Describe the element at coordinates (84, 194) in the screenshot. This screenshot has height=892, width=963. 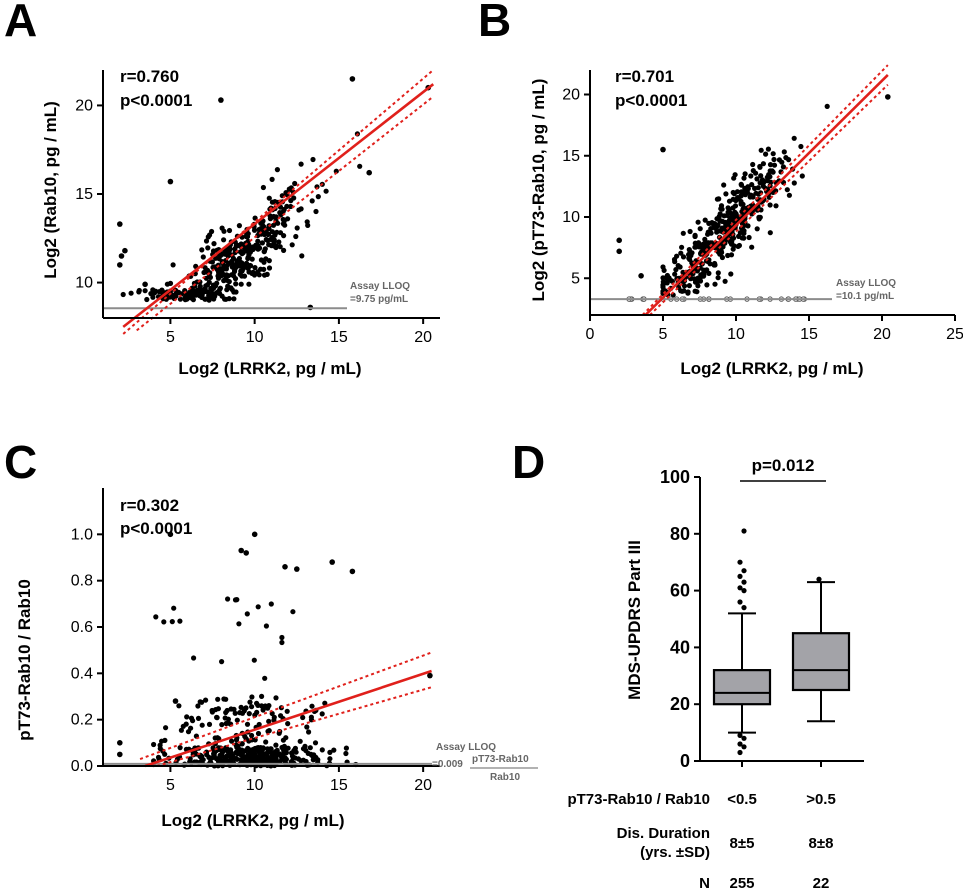
I see `panel-a-y-tick-label: 15` at that location.